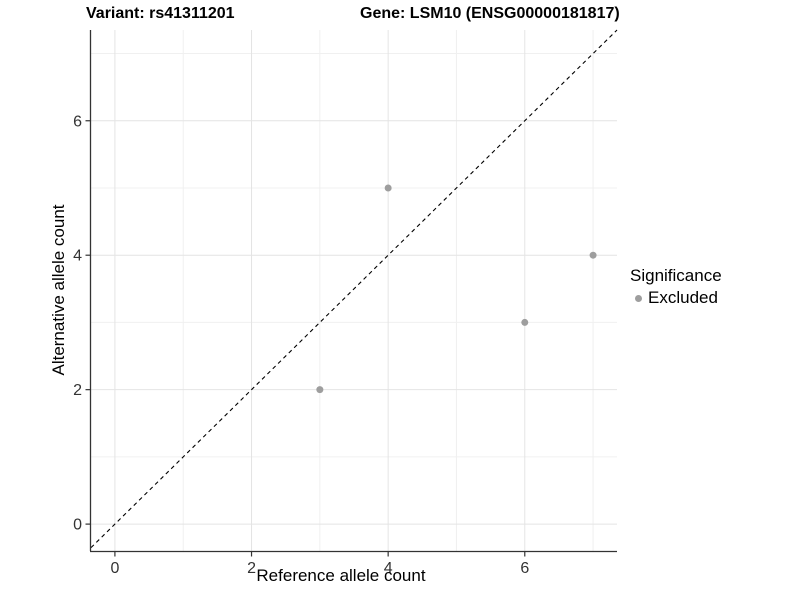  I want to click on y-tick-label: 4, so click(77, 256).